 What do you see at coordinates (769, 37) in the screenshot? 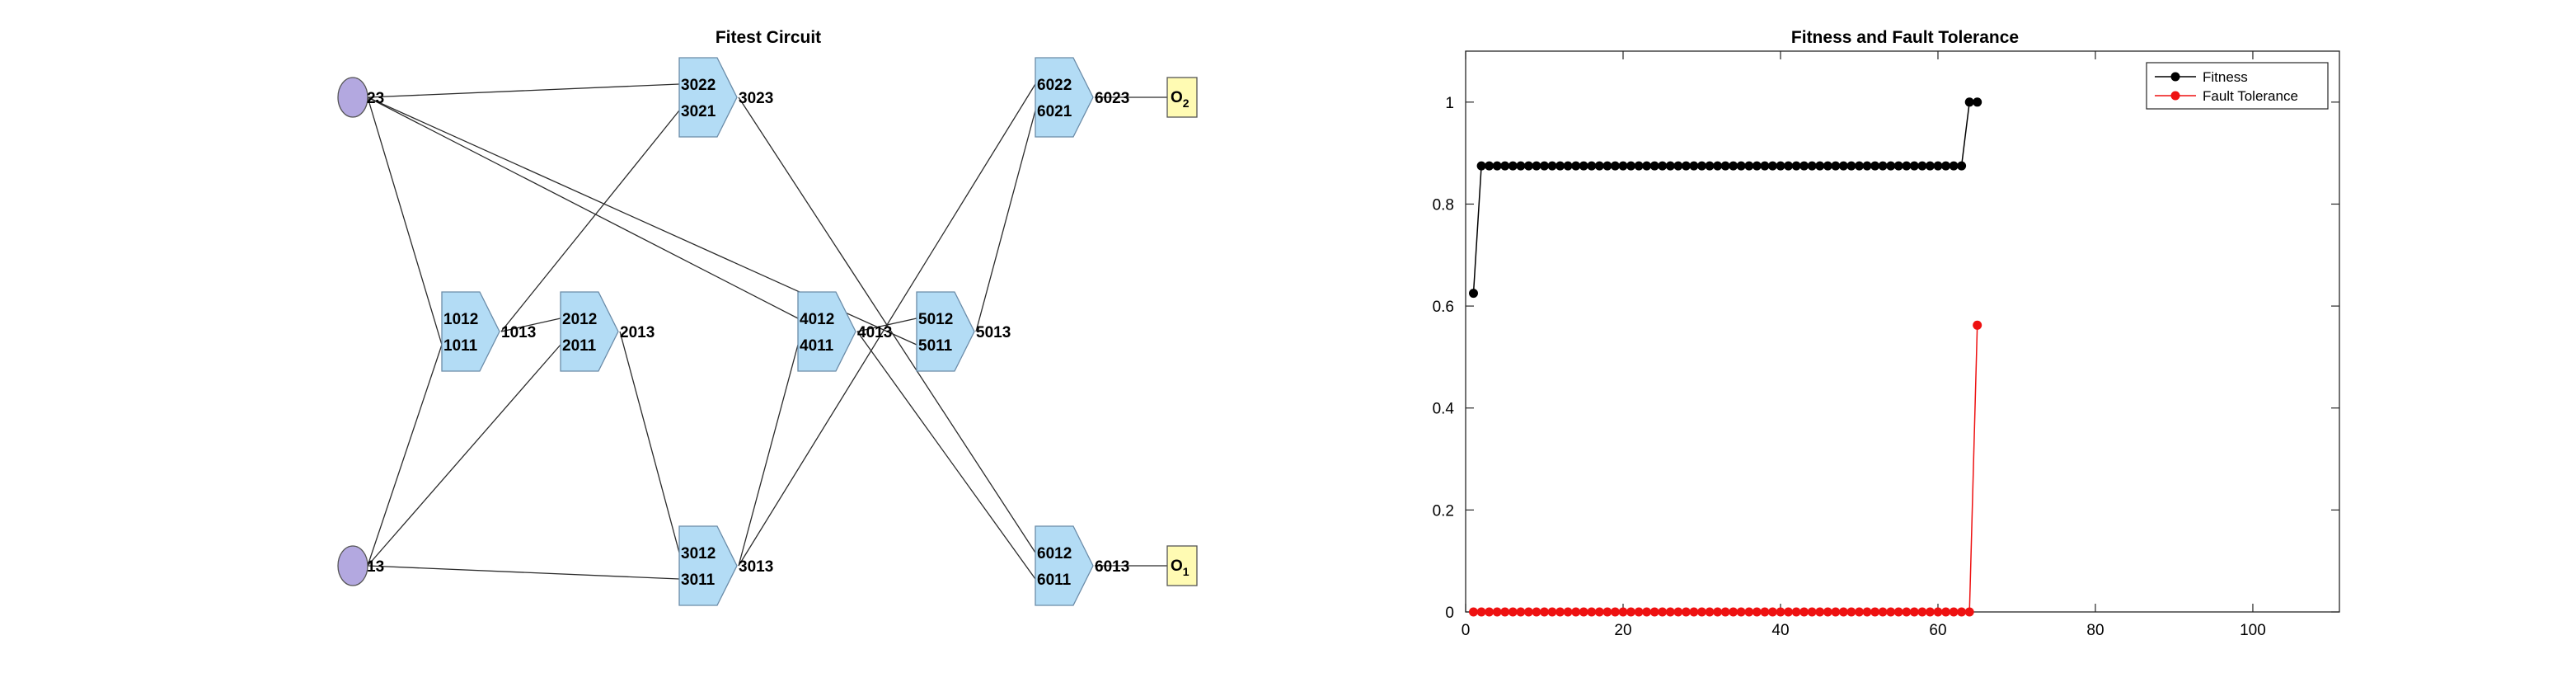
I see `circuit-title: Fitest Circuit` at bounding box center [769, 37].